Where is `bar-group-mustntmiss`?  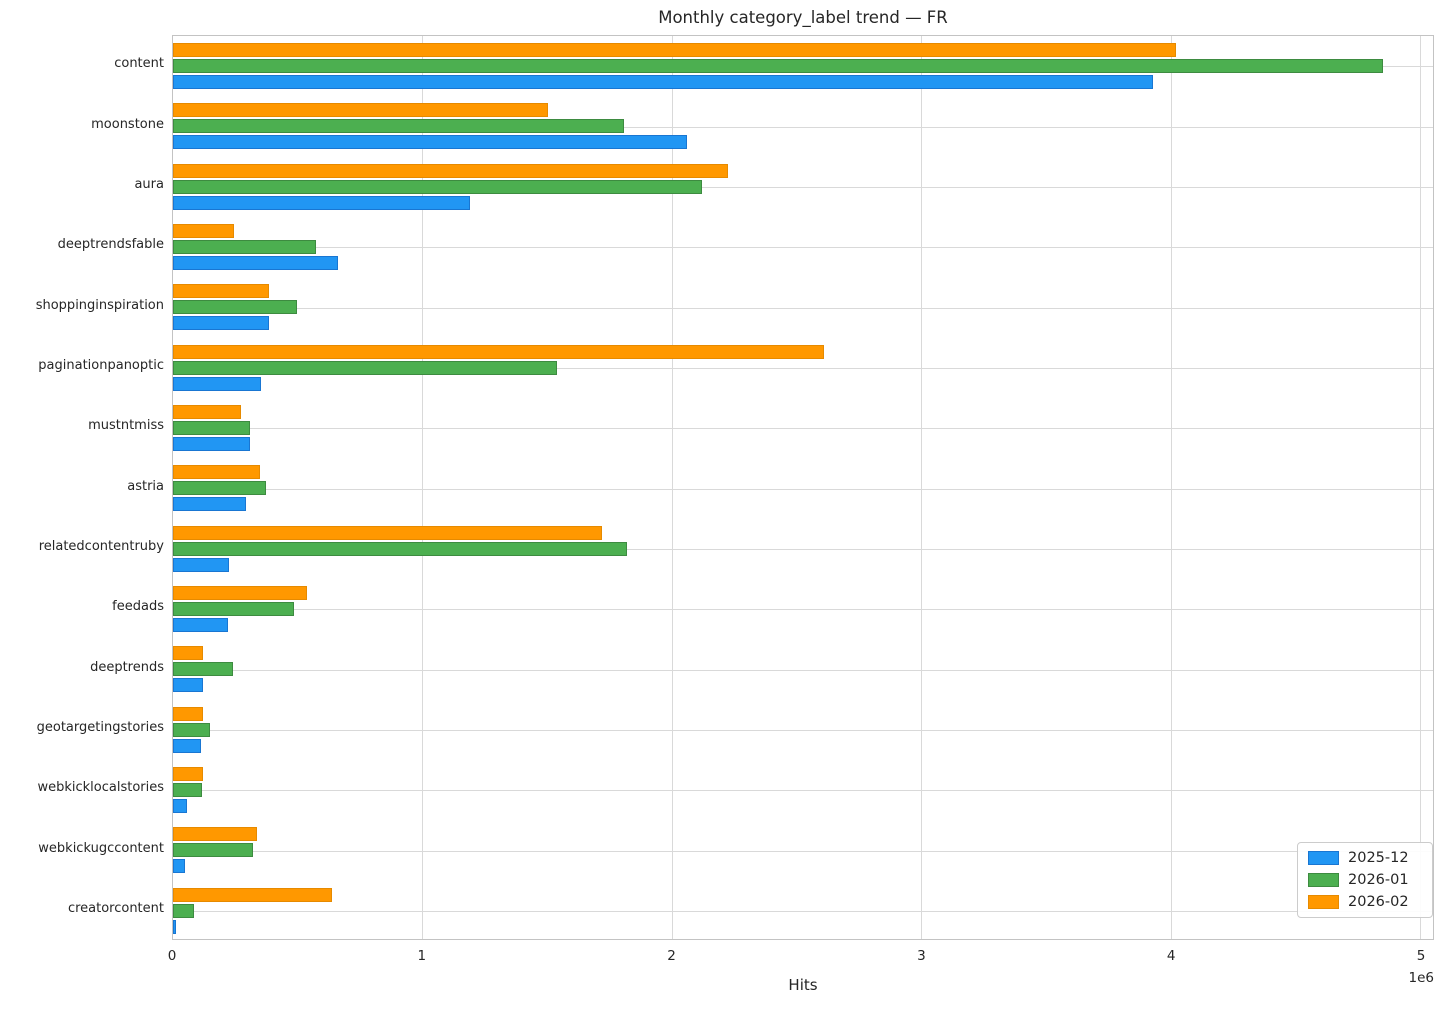
bar-group-mustntmiss is located at coordinates (803, 428).